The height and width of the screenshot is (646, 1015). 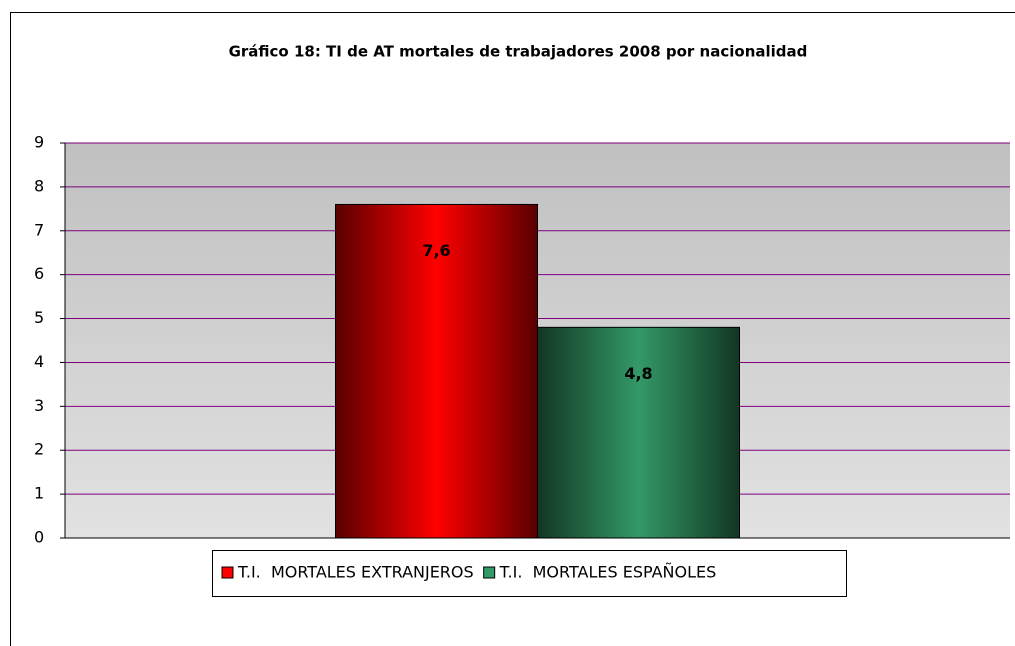 What do you see at coordinates (355, 572) in the screenshot?
I see `legend-label: T.I. MORTALES EXTRANJEROS` at bounding box center [355, 572].